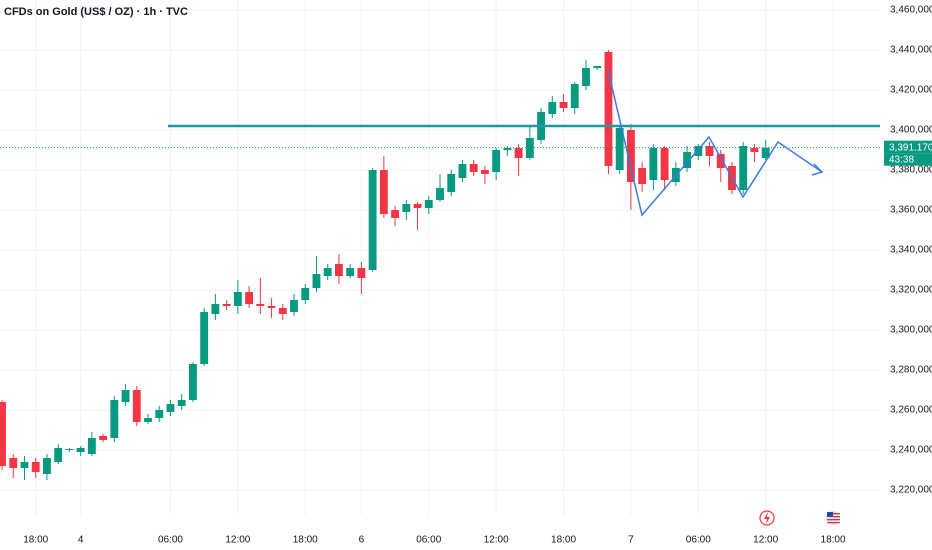 This screenshot has height=550, width=932. I want to click on countdown-tag, so click(908, 159).